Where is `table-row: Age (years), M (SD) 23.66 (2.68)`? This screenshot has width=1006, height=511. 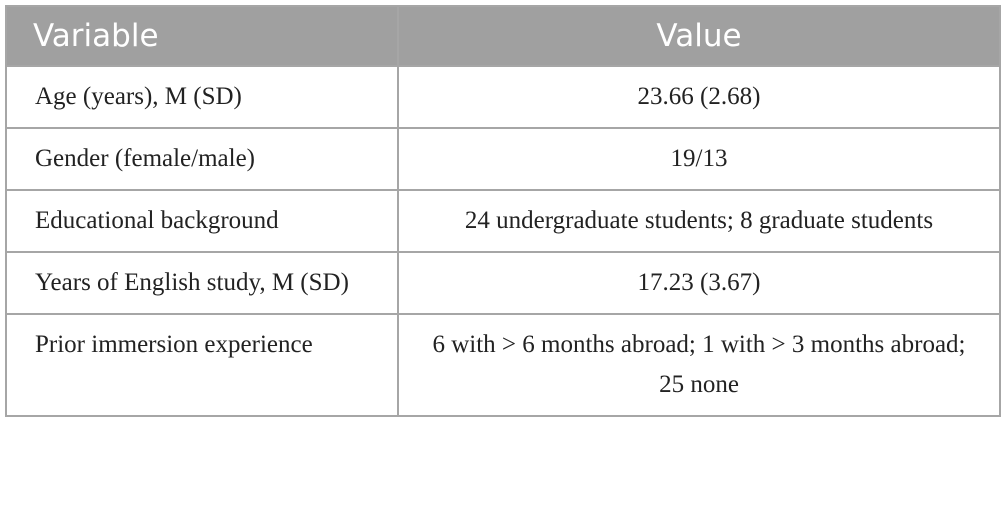
table-row: Age (years), M (SD) 23.66 (2.68) is located at coordinates (503, 97).